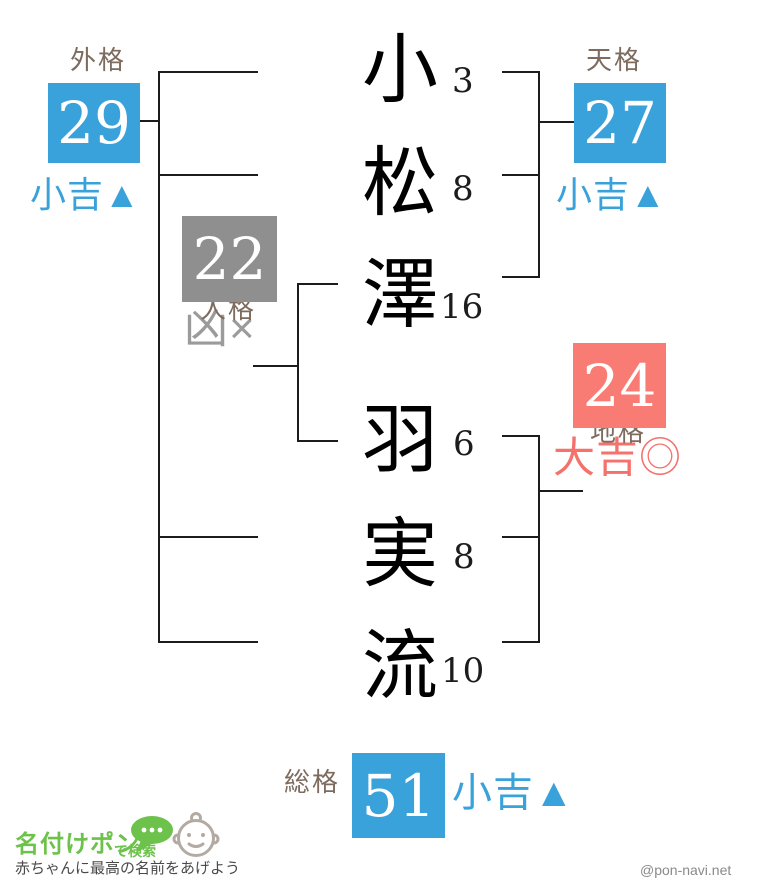 The width and height of the screenshot is (760, 880). What do you see at coordinates (159, 357) in the screenshot?
I see `gaikaku-bracket-vline` at bounding box center [159, 357].